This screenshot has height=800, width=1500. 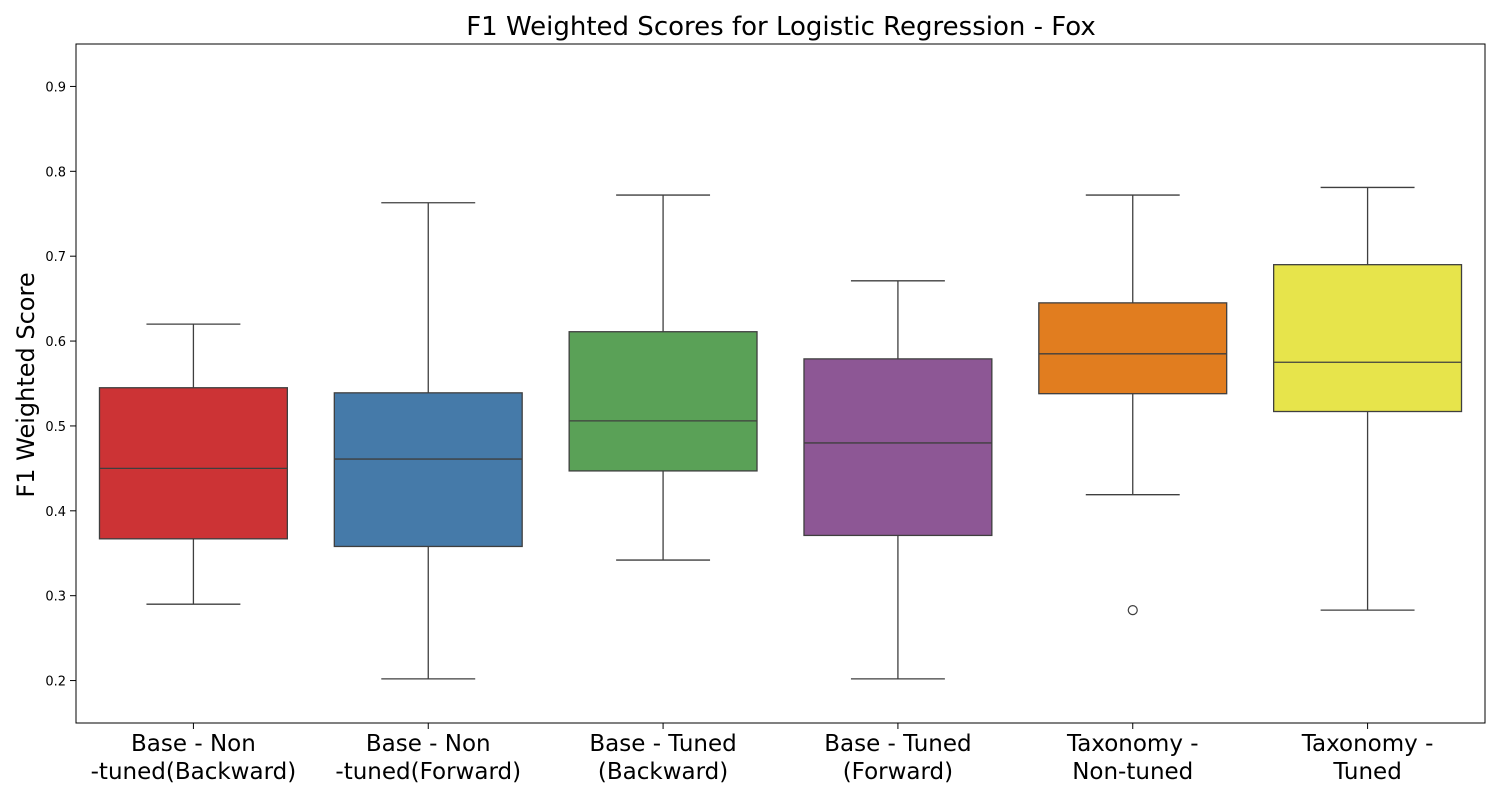 What do you see at coordinates (194, 758) in the screenshot?
I see `x-tick-label: Base - Non -tuned(Backward)` at bounding box center [194, 758].